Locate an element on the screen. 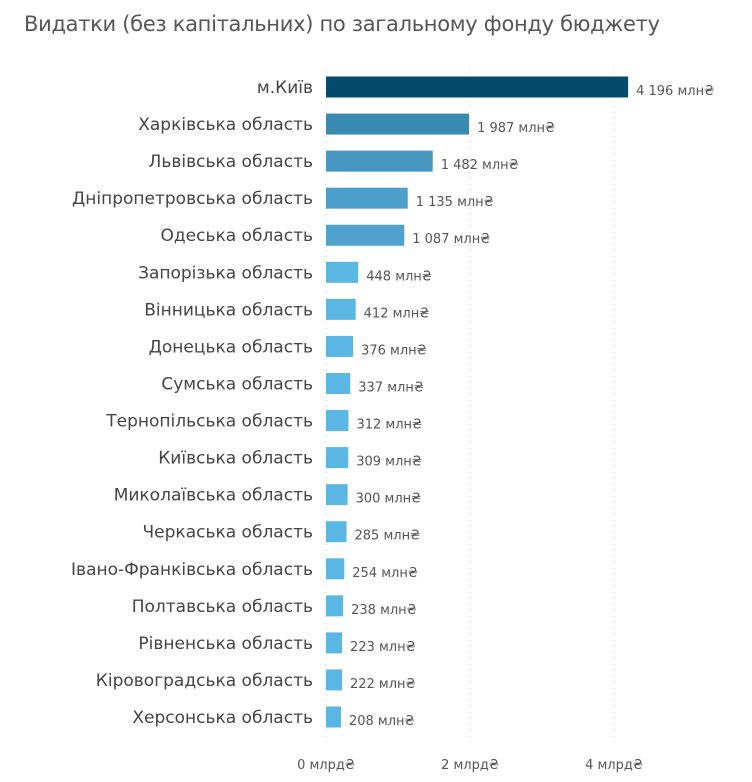 This screenshot has height=782, width=752. category-label: Дніпропетровська область is located at coordinates (192, 199).